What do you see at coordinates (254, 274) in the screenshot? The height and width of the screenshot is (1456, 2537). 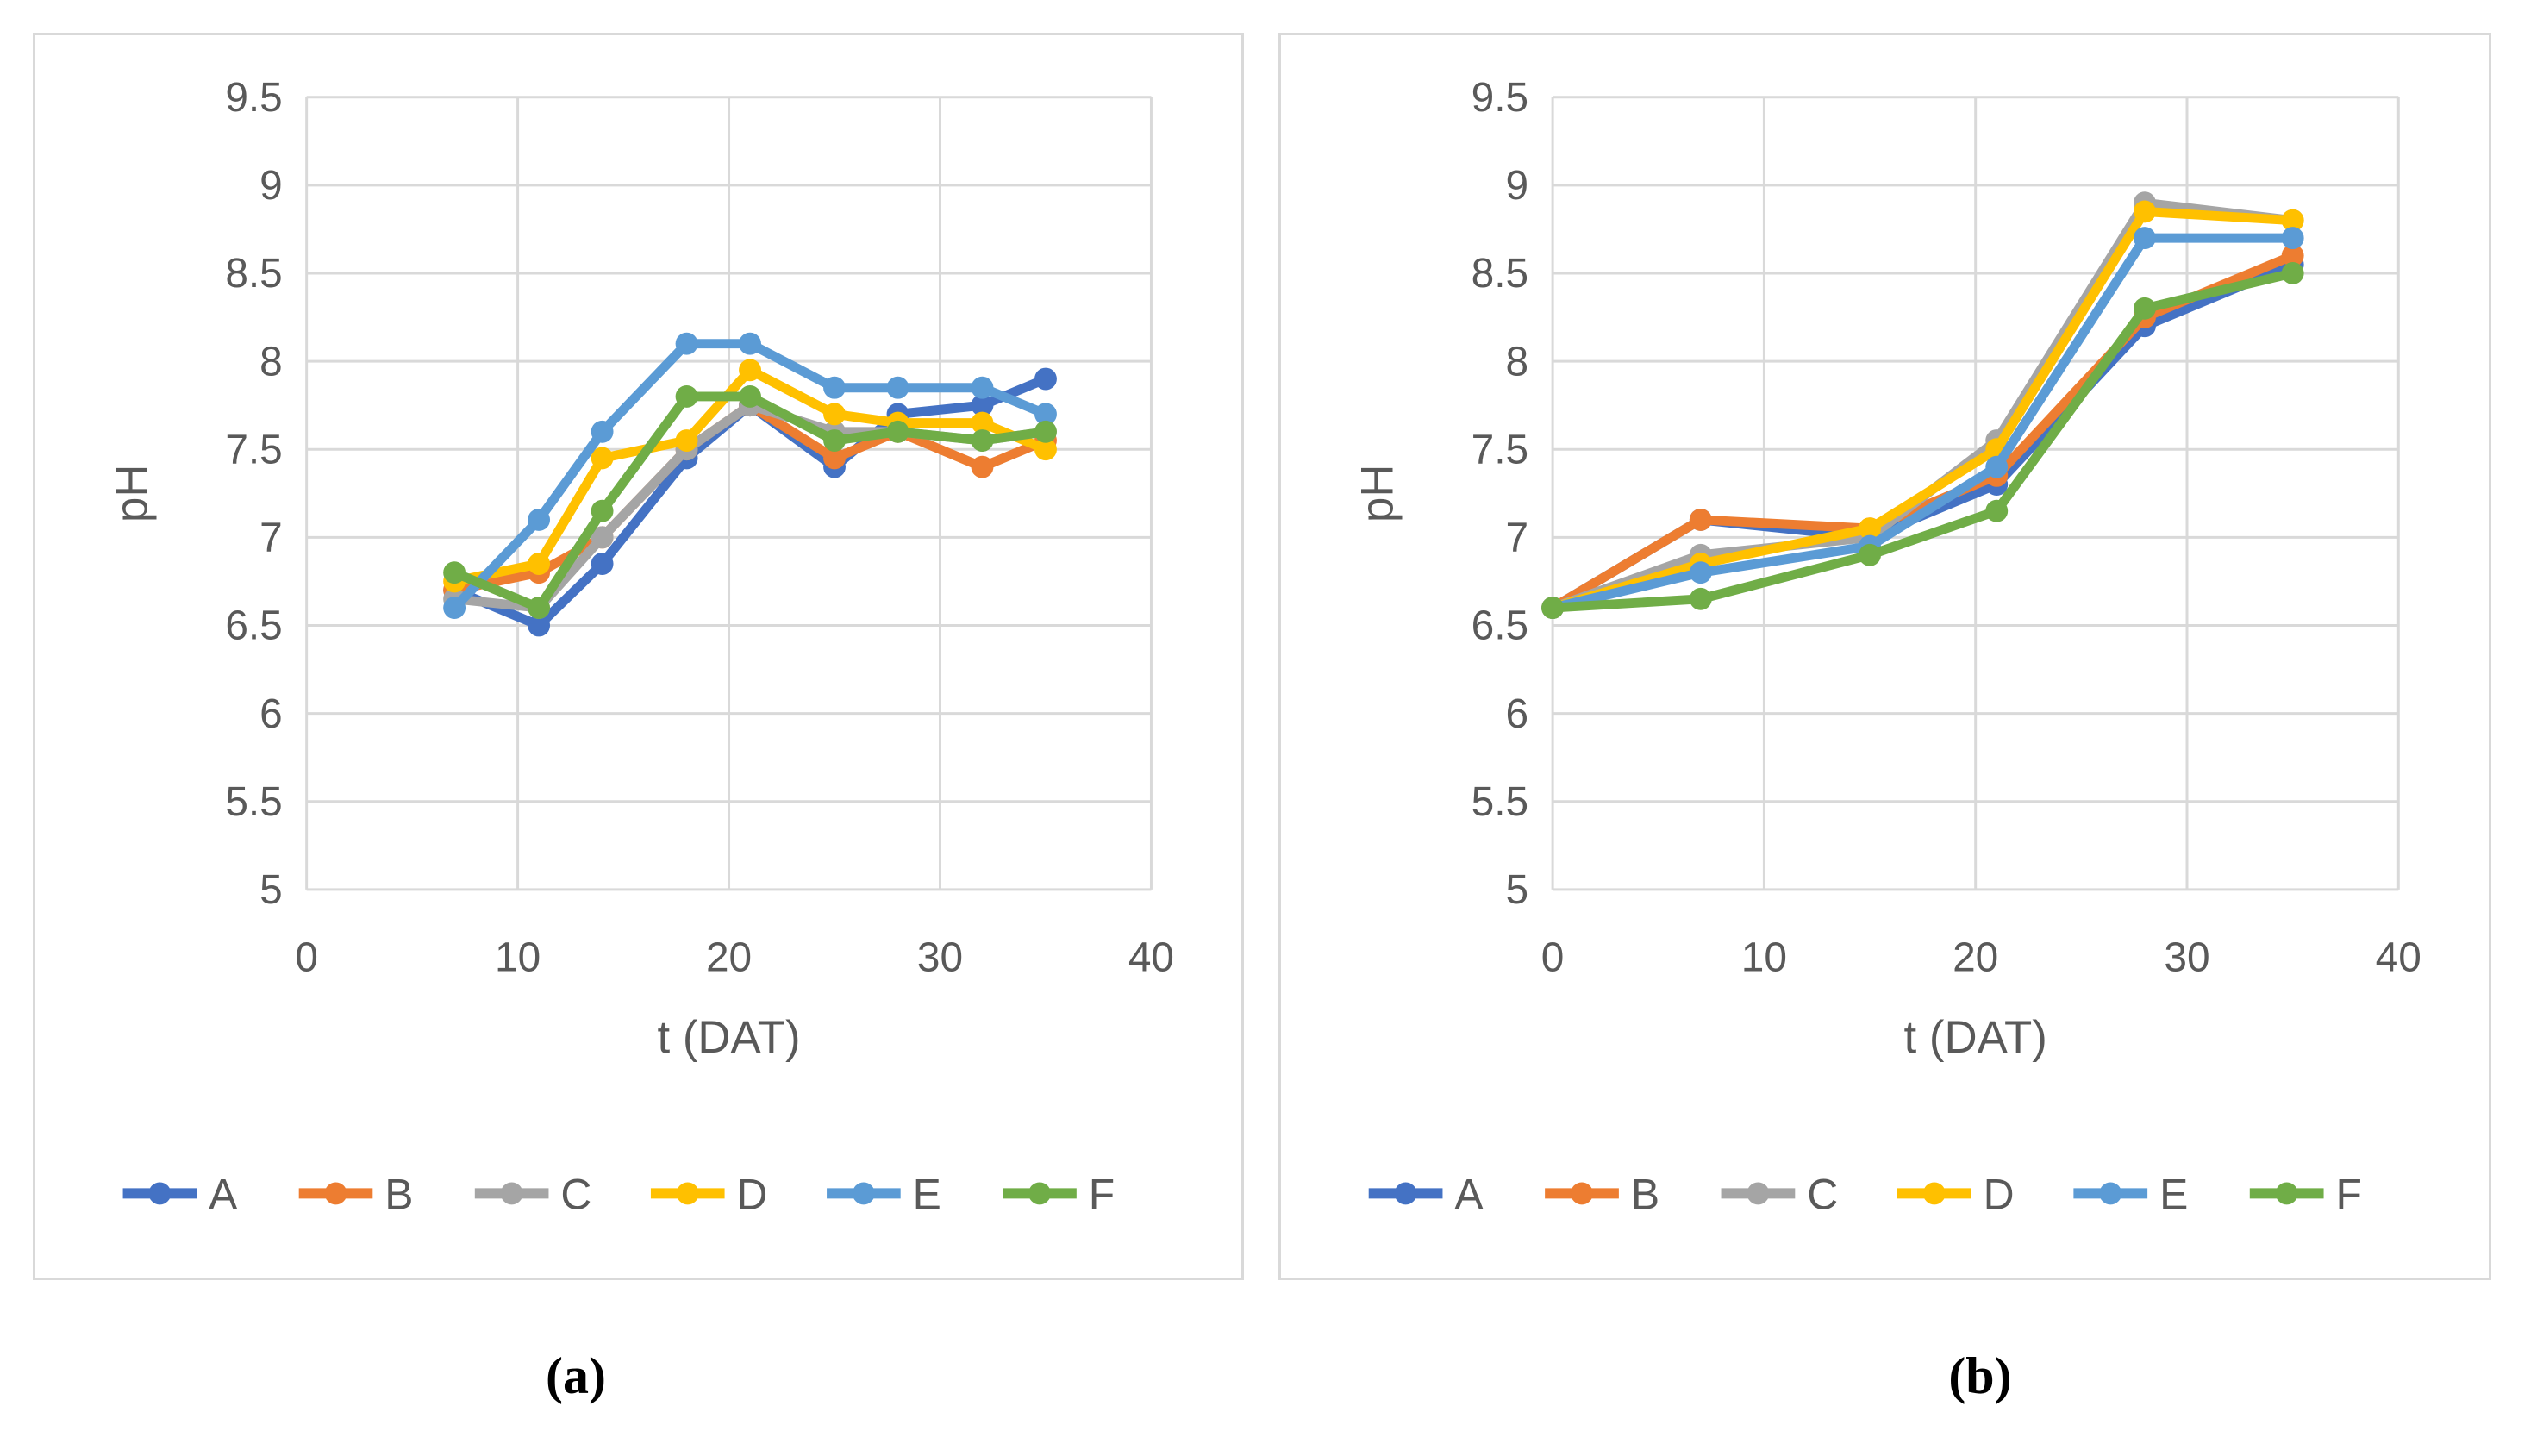 I see `y-axis-tick-label: 8.5` at bounding box center [254, 274].